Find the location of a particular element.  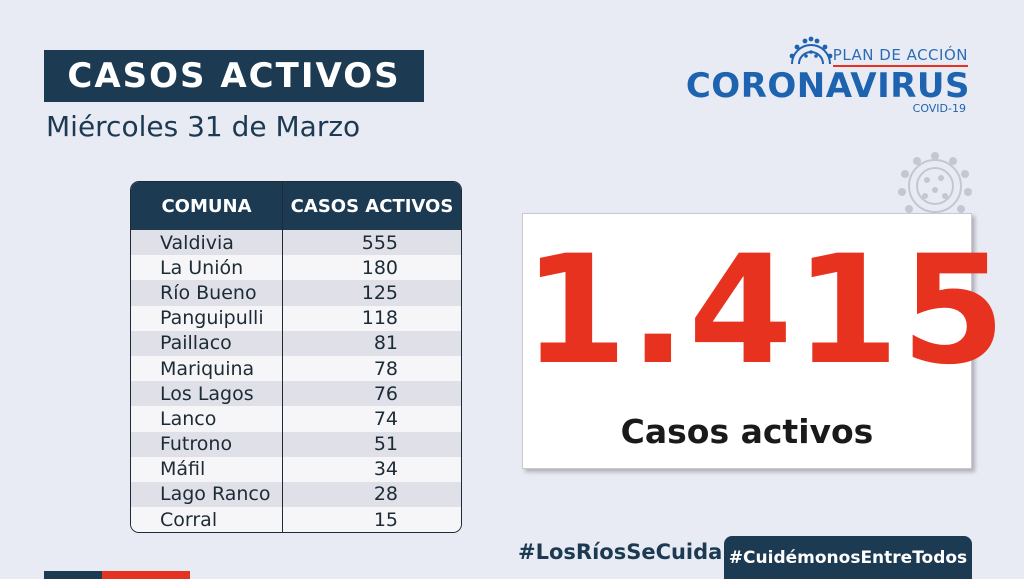

cell-comuna: Máfil is located at coordinates (207, 469).